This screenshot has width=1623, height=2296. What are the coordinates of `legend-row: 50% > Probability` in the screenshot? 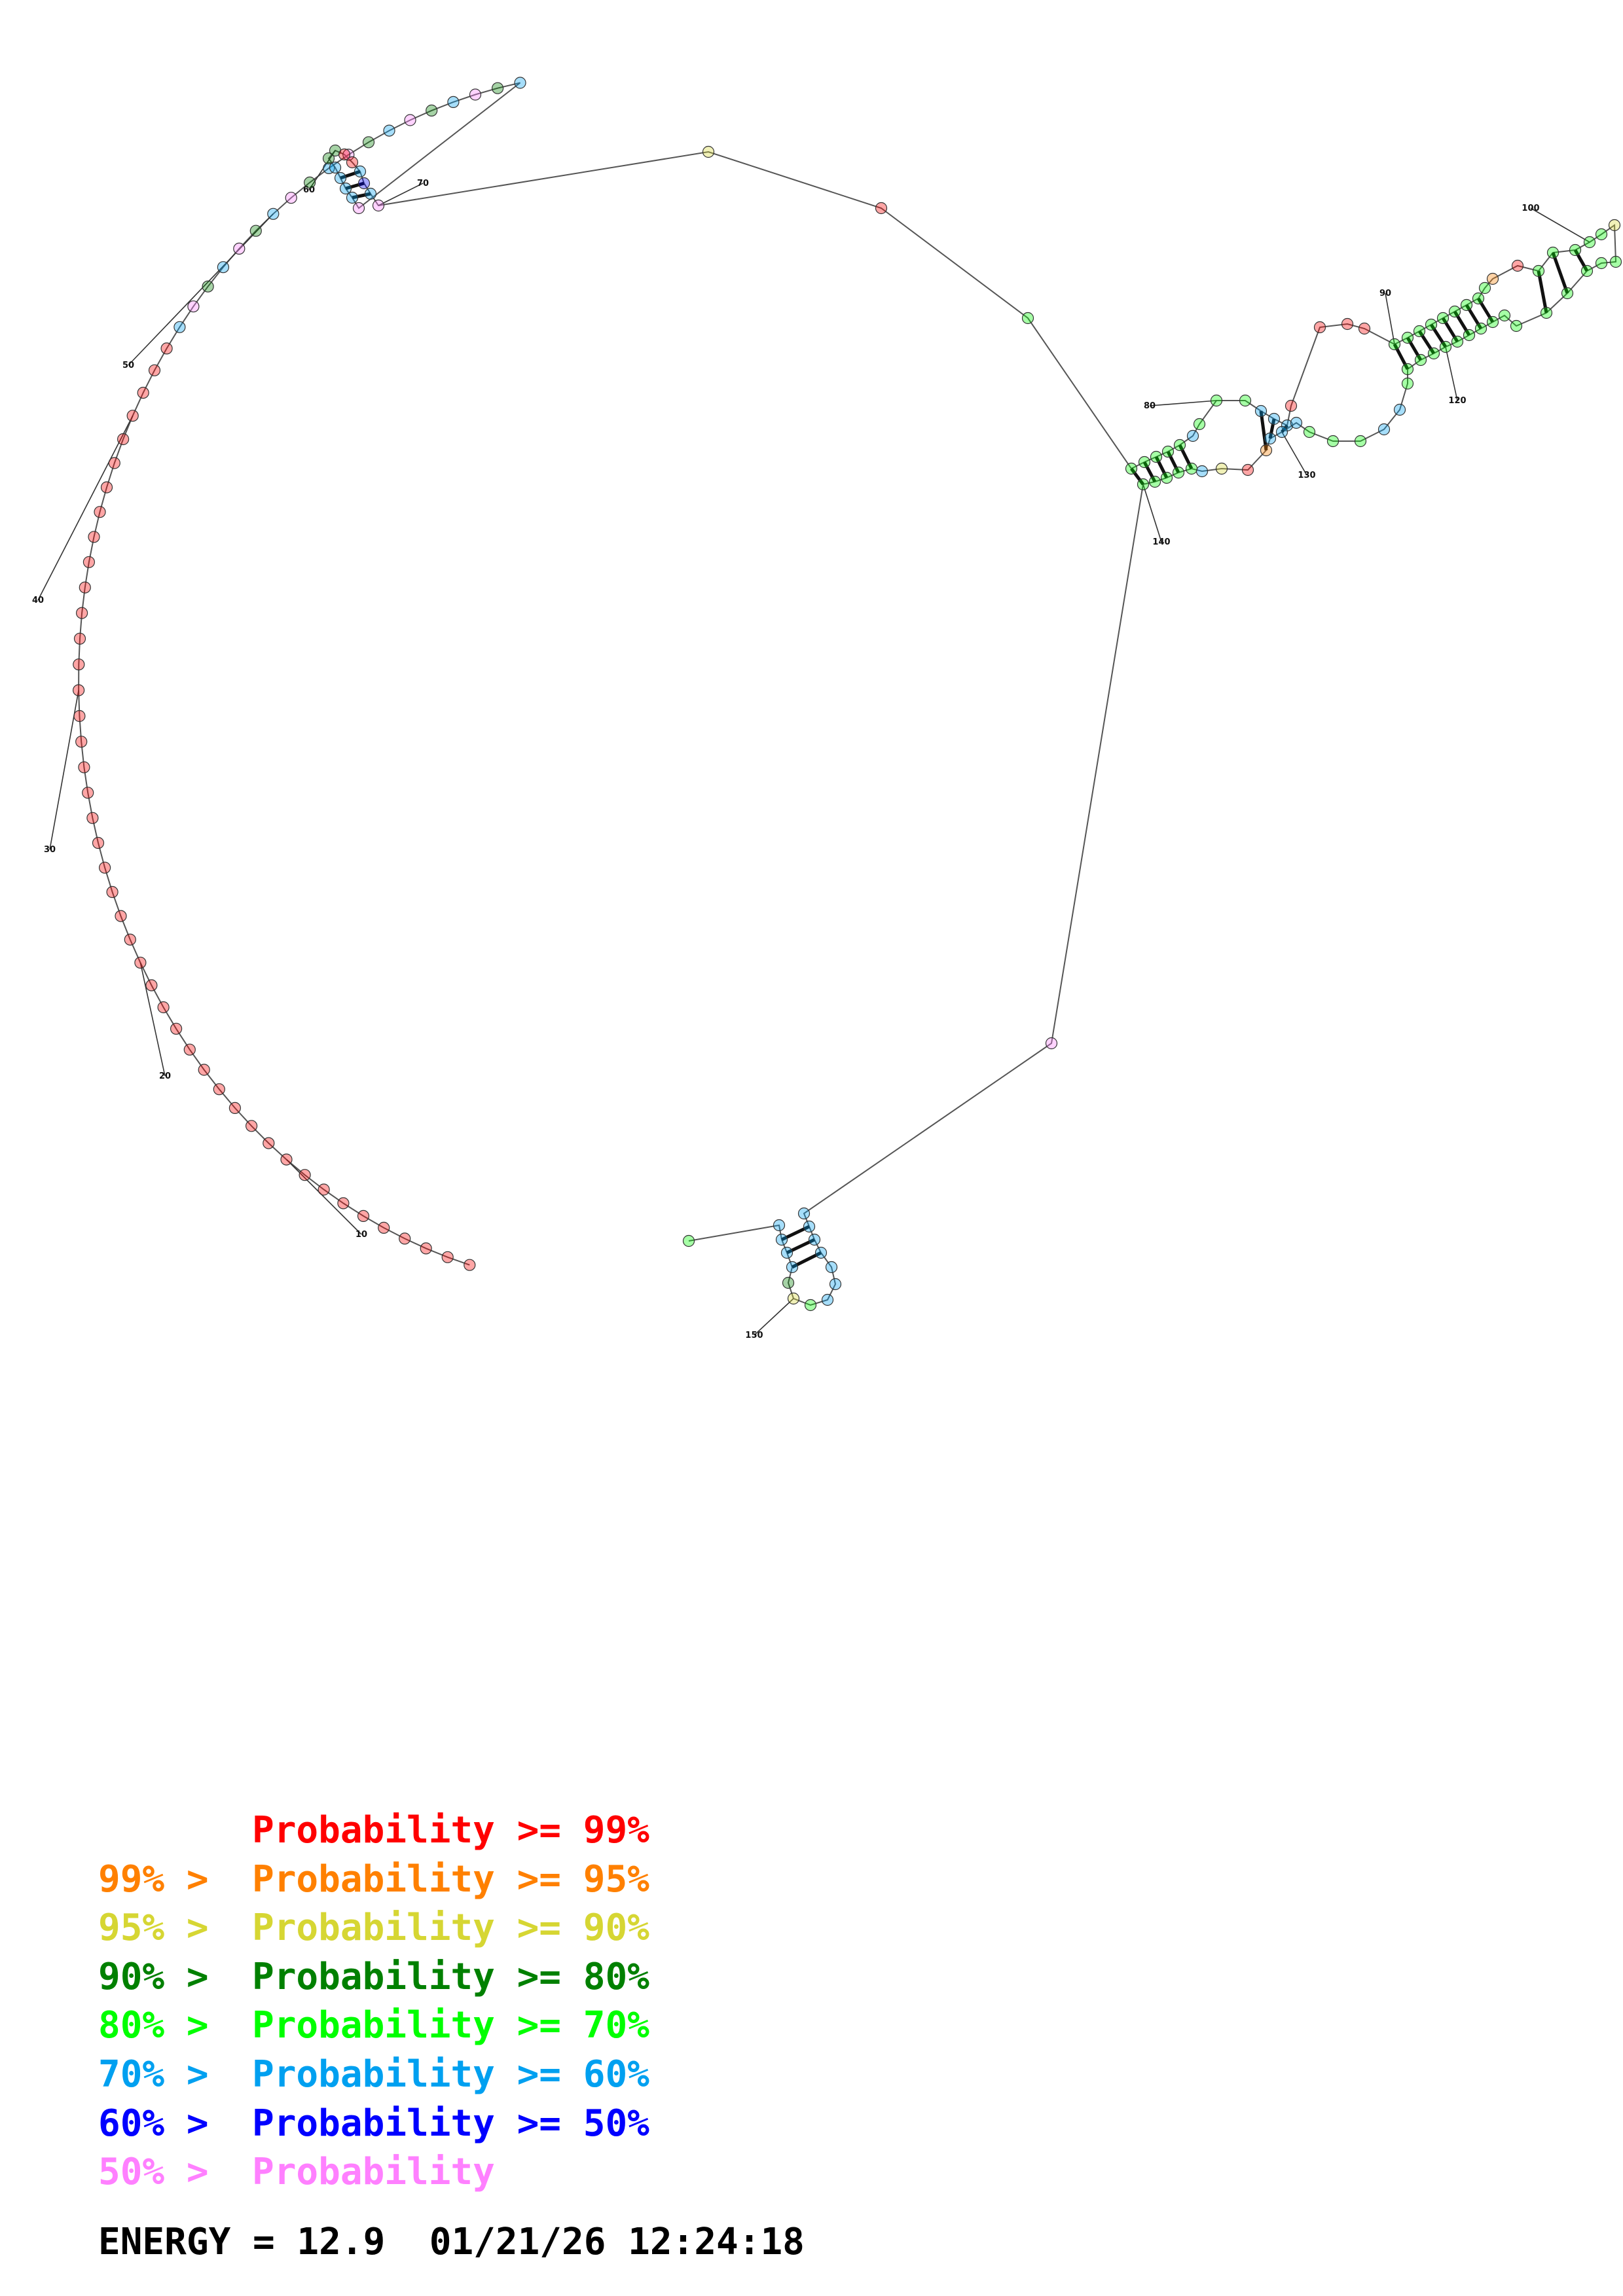 It's located at (373, 2172).